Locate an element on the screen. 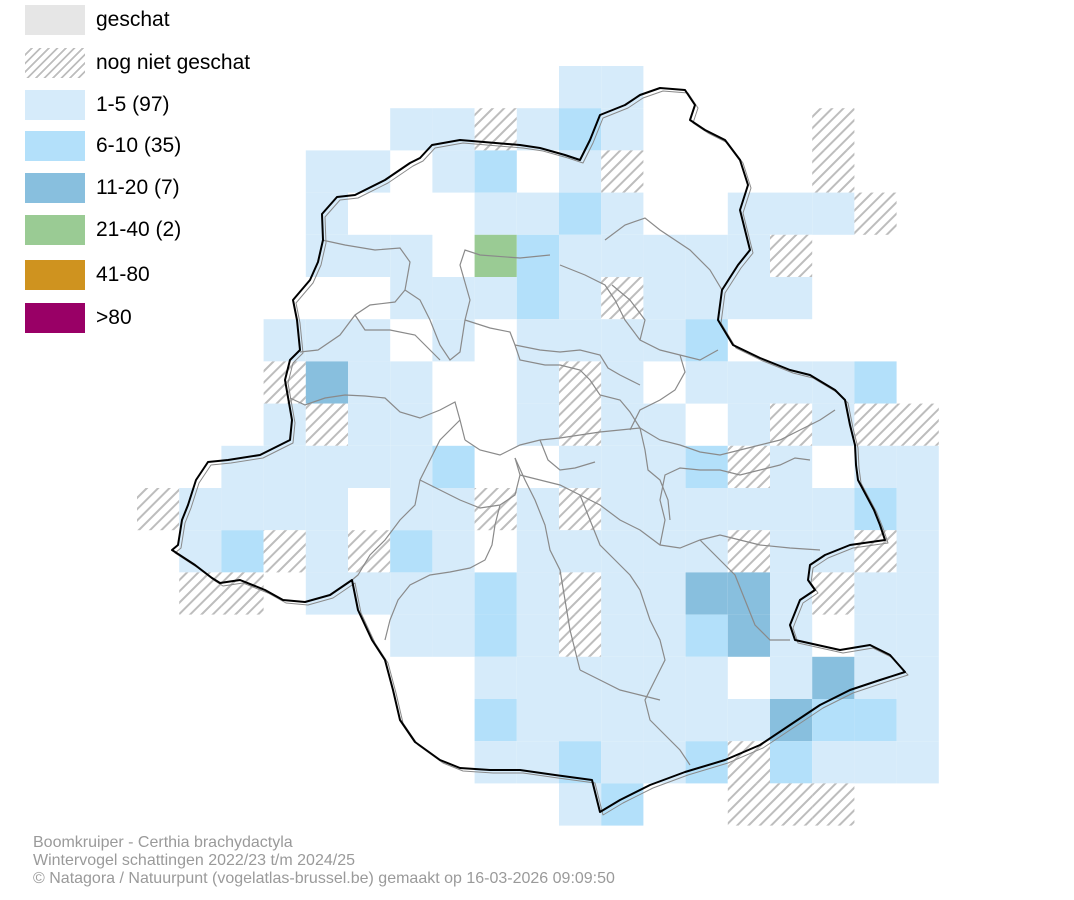 The image size is (1074, 900). legend-label-nog-niet-geschat: nog niet geschat is located at coordinates (173, 62).